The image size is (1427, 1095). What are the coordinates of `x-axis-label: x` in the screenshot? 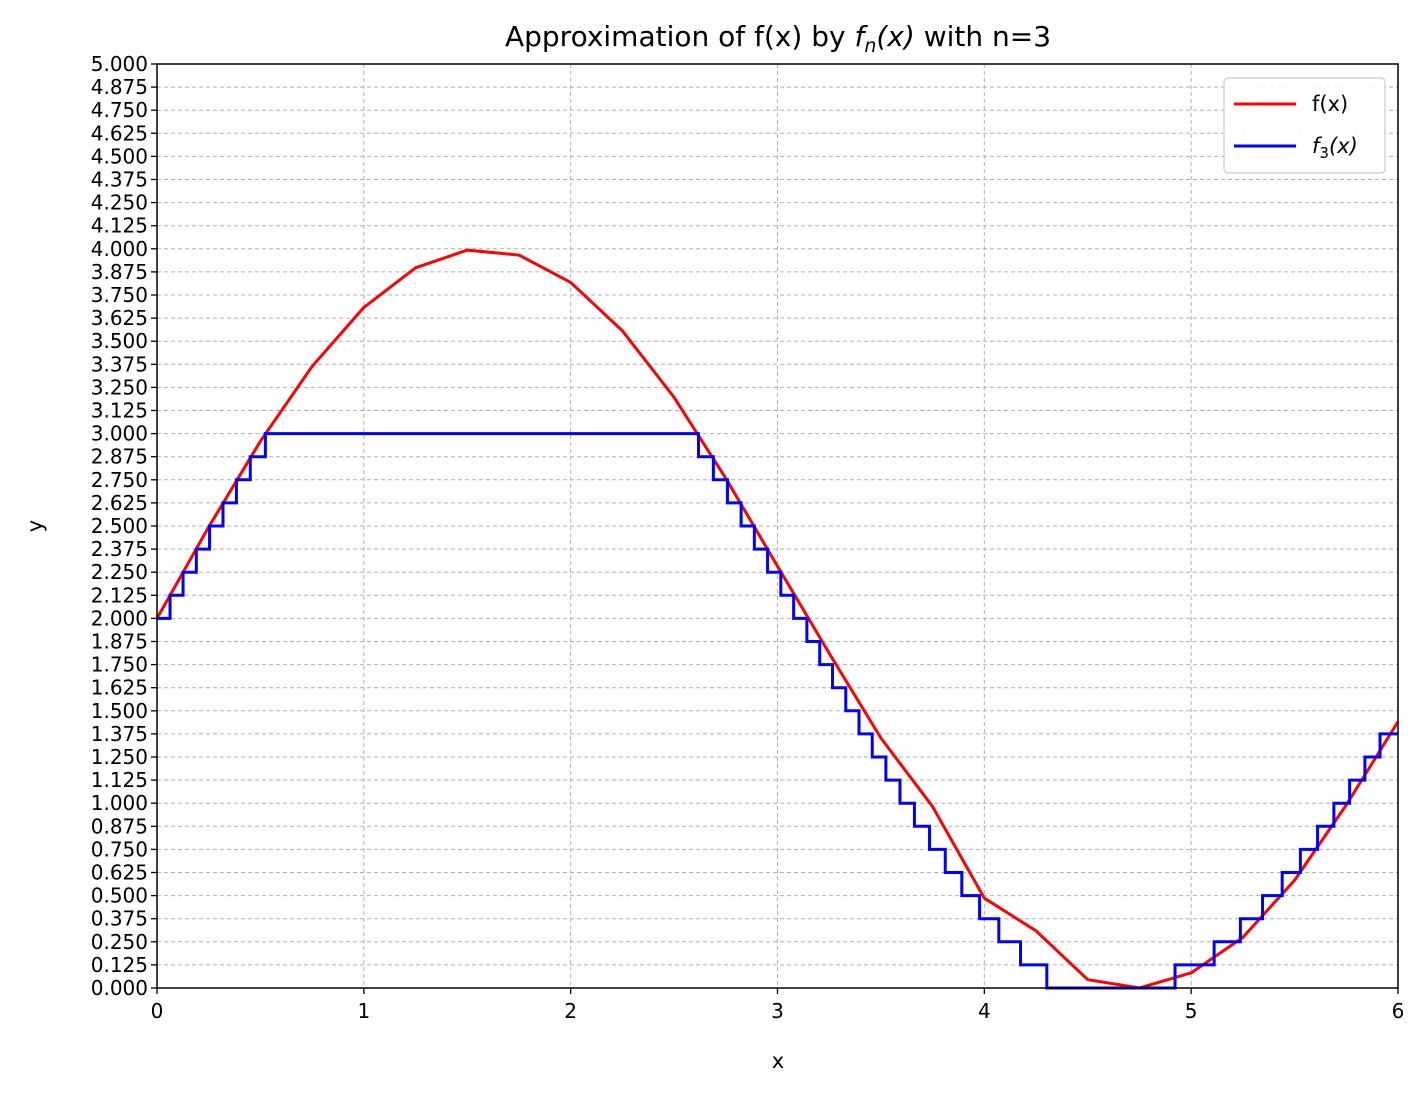 It's located at (778, 1061).